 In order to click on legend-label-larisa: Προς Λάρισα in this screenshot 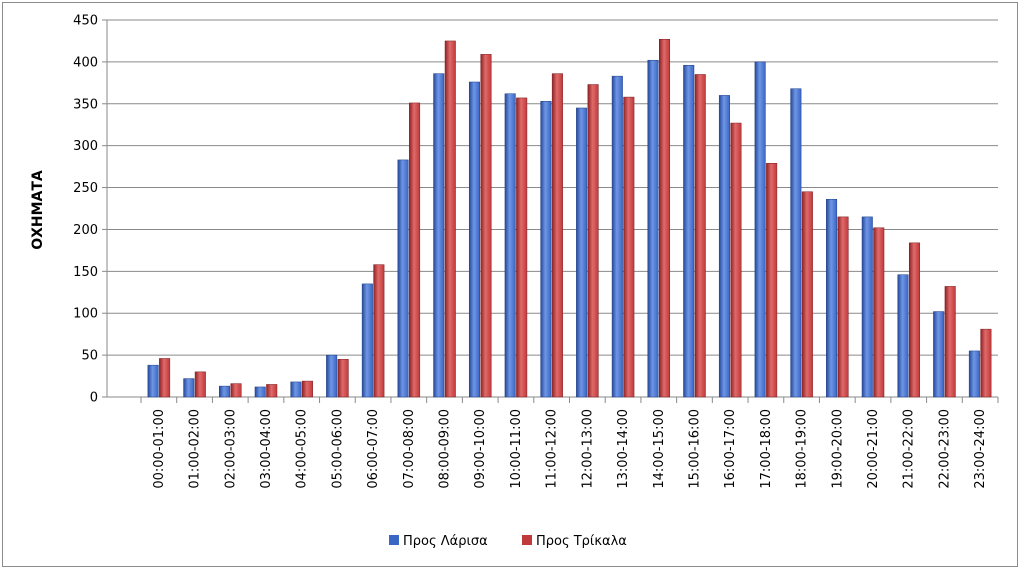, I will do `click(445, 541)`.